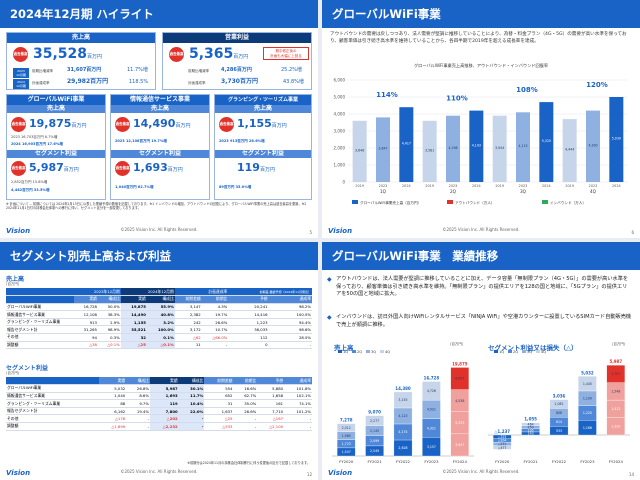 Image resolution: width=640 pixels, height=480 pixels. What do you see at coordinates (374, 451) in the screenshot?
I see `segment-label: 2,549` at bounding box center [374, 451].